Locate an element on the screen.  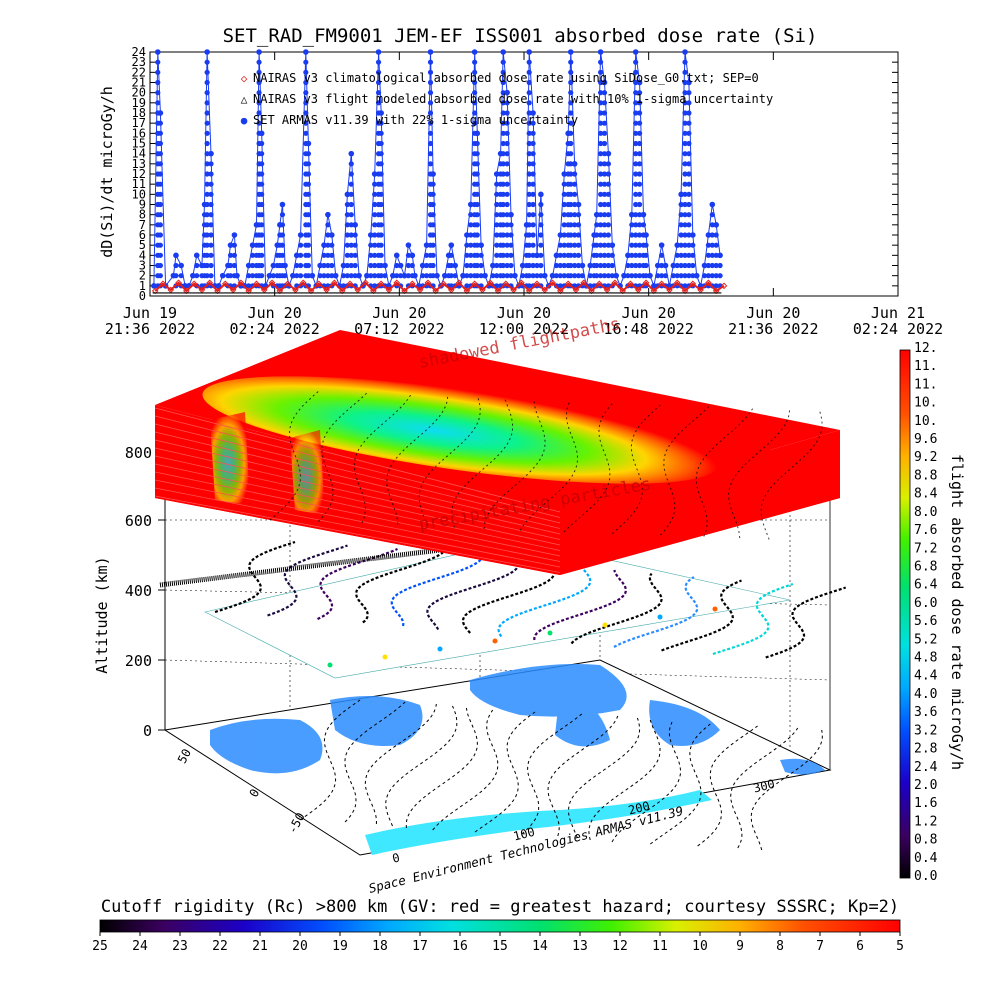
y-axis-label: dD(Si)/dt microGy/h is located at coordinates (107, 172).